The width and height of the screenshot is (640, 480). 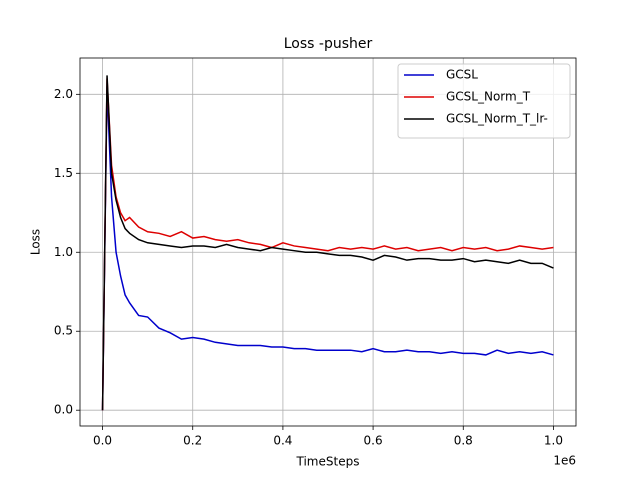 What do you see at coordinates (63, 410) in the screenshot?
I see `y-tick-label: 0.0` at bounding box center [63, 410].